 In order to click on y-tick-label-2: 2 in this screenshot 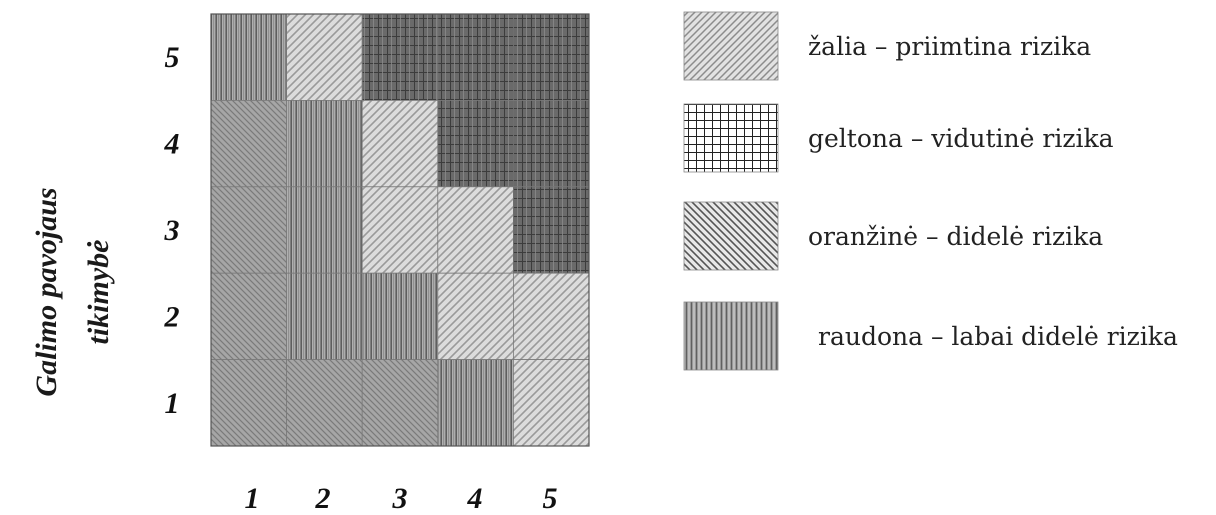, I will do `click(172, 316)`.